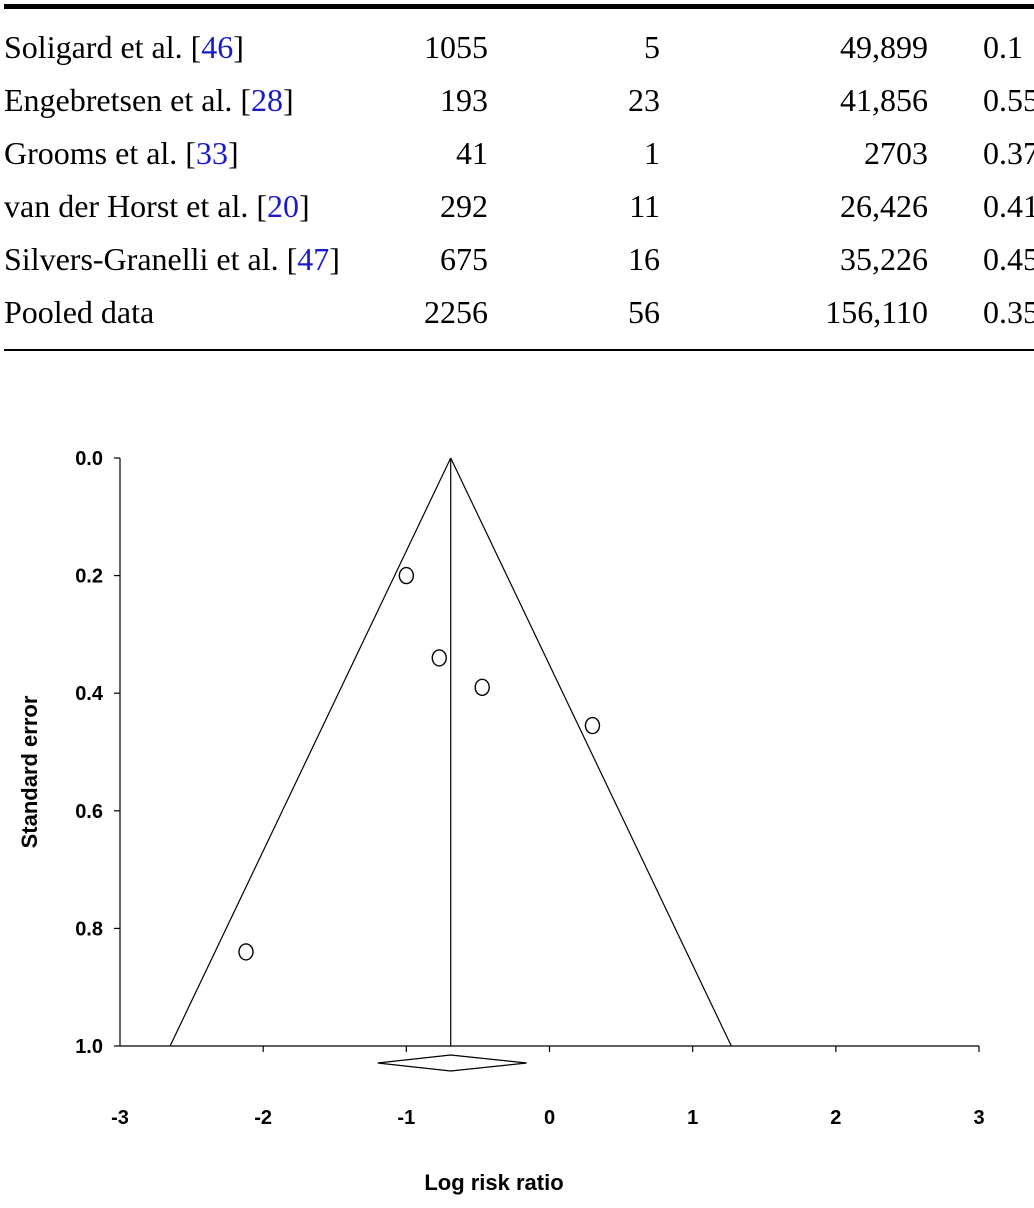  What do you see at coordinates (452, 1063) in the screenshot?
I see `pooled-diamond` at bounding box center [452, 1063].